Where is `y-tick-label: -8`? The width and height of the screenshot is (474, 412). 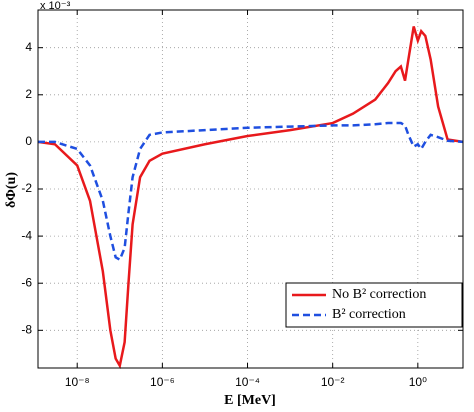
y-tick-label: -8 is located at coordinates (26, 329).